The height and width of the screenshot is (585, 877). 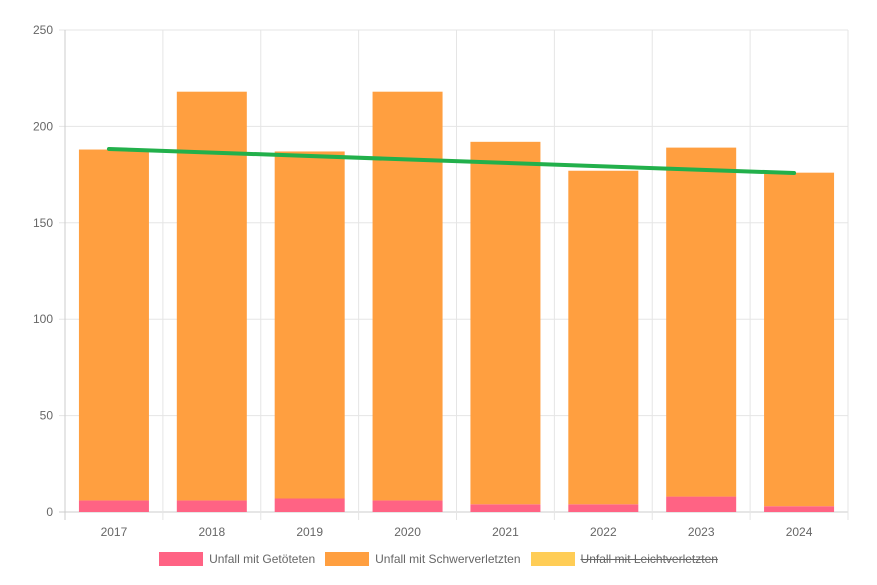 What do you see at coordinates (701, 532) in the screenshot?
I see `x-tick-label: 2023` at bounding box center [701, 532].